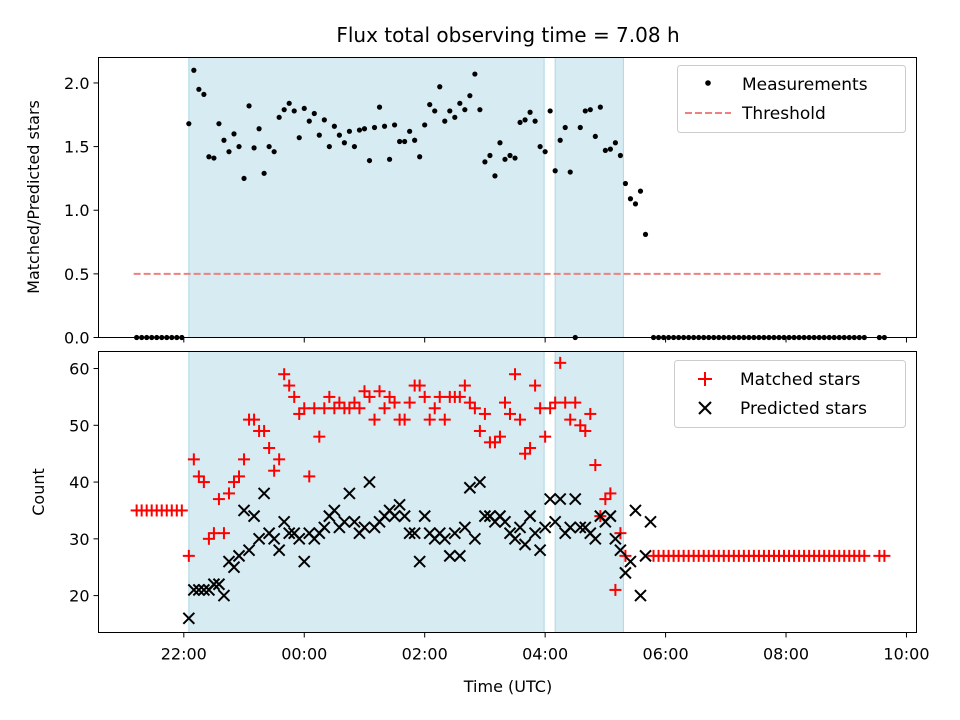 This screenshot has height=720, width=960. Describe the element at coordinates (33, 197) in the screenshot. I see `top-y-axis-label: Matched/Predicted stars` at that location.